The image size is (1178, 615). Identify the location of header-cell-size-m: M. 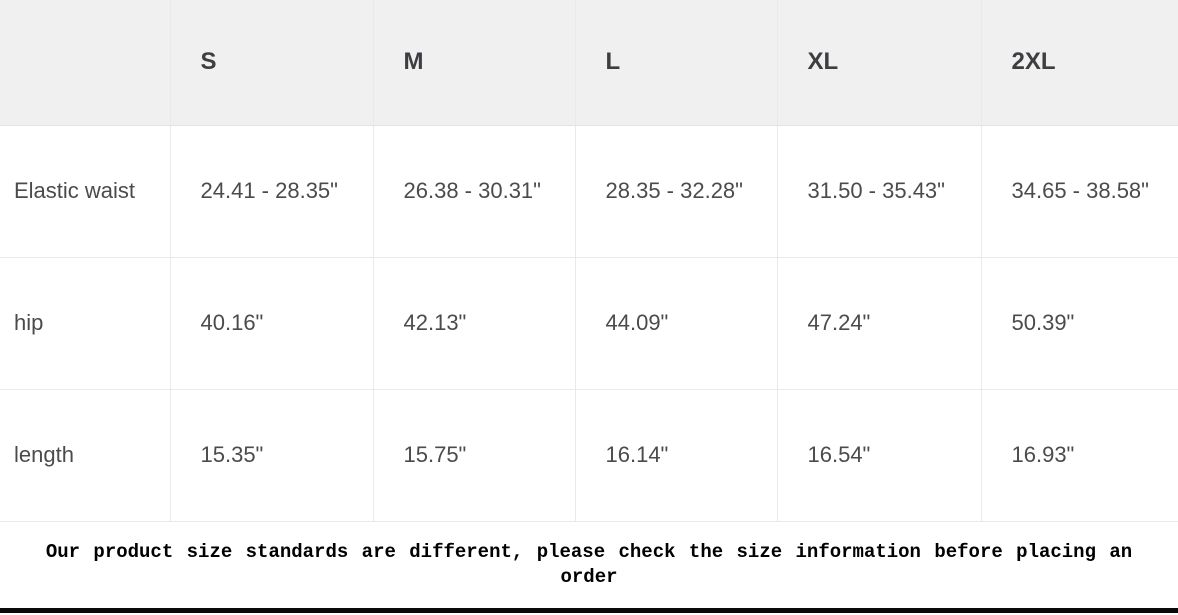
(474, 63).